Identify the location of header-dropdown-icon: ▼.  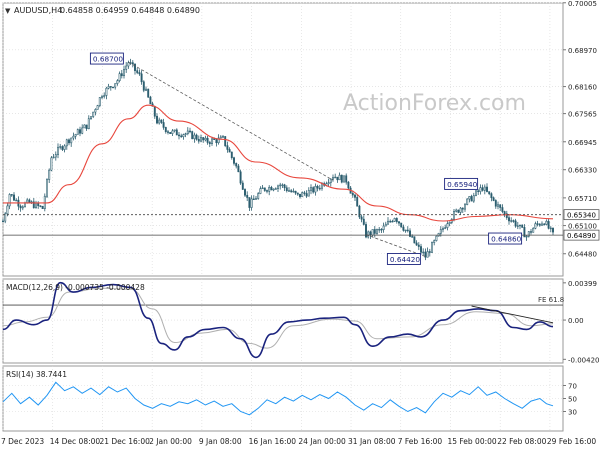
(8, 11).